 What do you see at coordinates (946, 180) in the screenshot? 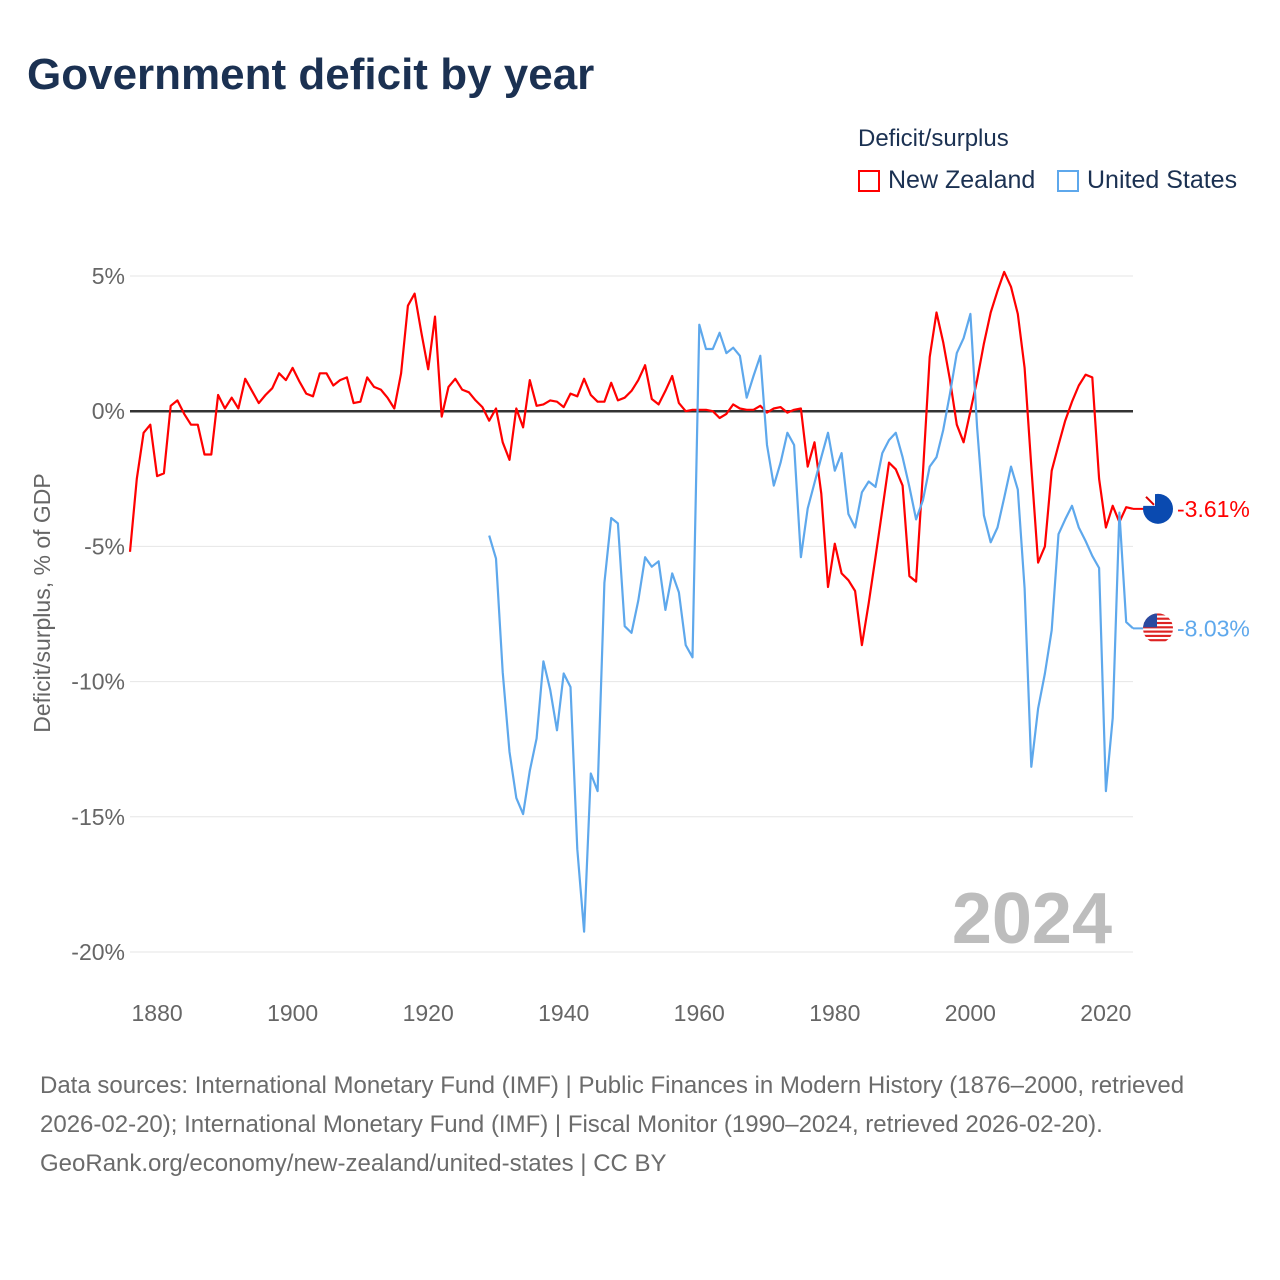
I see `legend-item-new-zealand: New Zealand` at bounding box center [946, 180].